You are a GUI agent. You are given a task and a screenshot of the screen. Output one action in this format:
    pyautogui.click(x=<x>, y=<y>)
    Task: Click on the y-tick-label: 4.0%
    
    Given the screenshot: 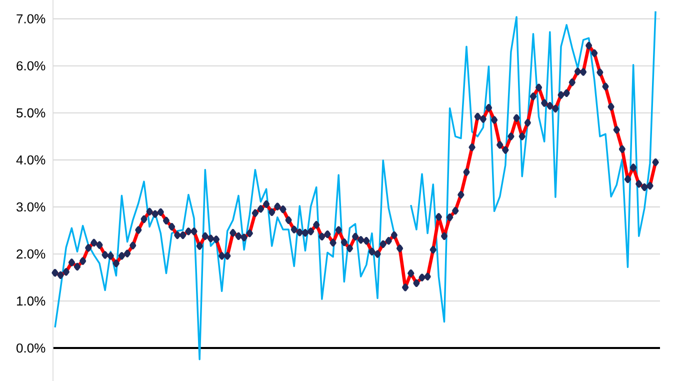 What is the action you would take?
    pyautogui.click(x=31, y=160)
    